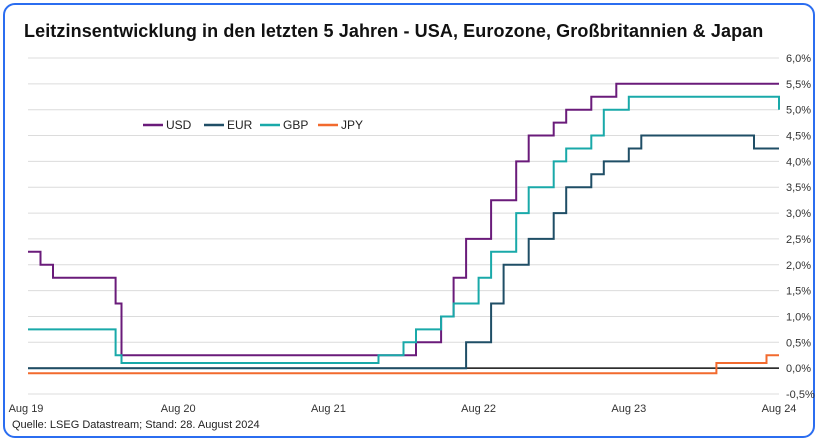 The height and width of the screenshot is (443, 820). Describe the element at coordinates (628, 409) in the screenshot. I see `x-tick-label: Aug 23` at that location.